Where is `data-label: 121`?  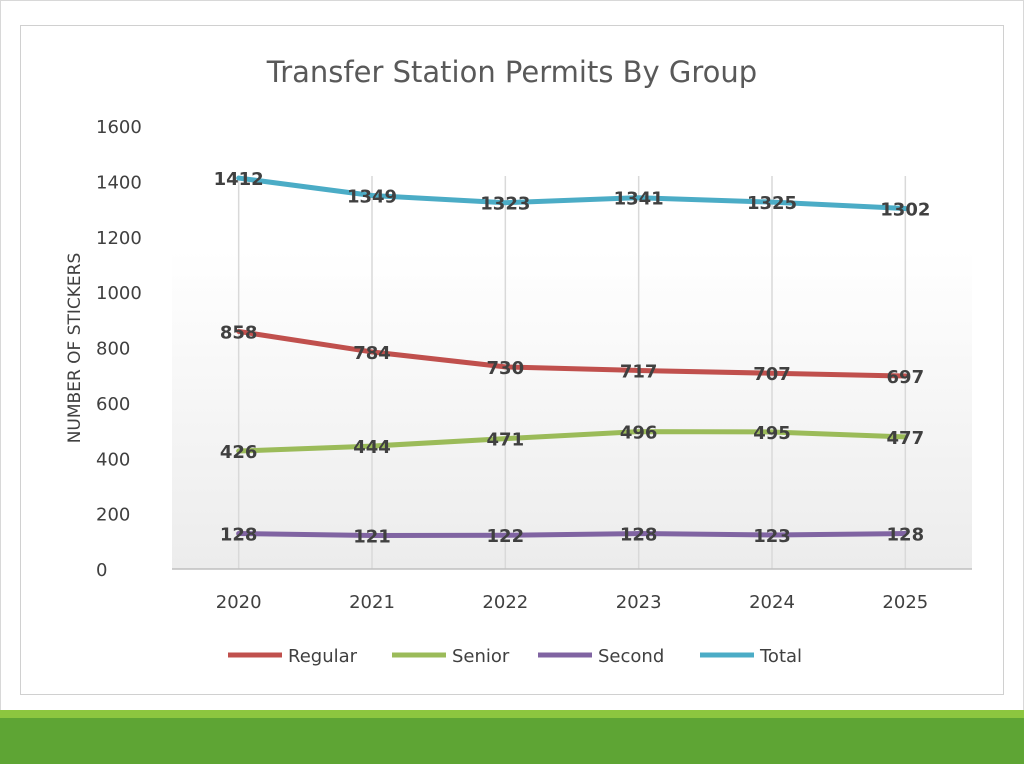 data-label: 121 is located at coordinates (372, 536).